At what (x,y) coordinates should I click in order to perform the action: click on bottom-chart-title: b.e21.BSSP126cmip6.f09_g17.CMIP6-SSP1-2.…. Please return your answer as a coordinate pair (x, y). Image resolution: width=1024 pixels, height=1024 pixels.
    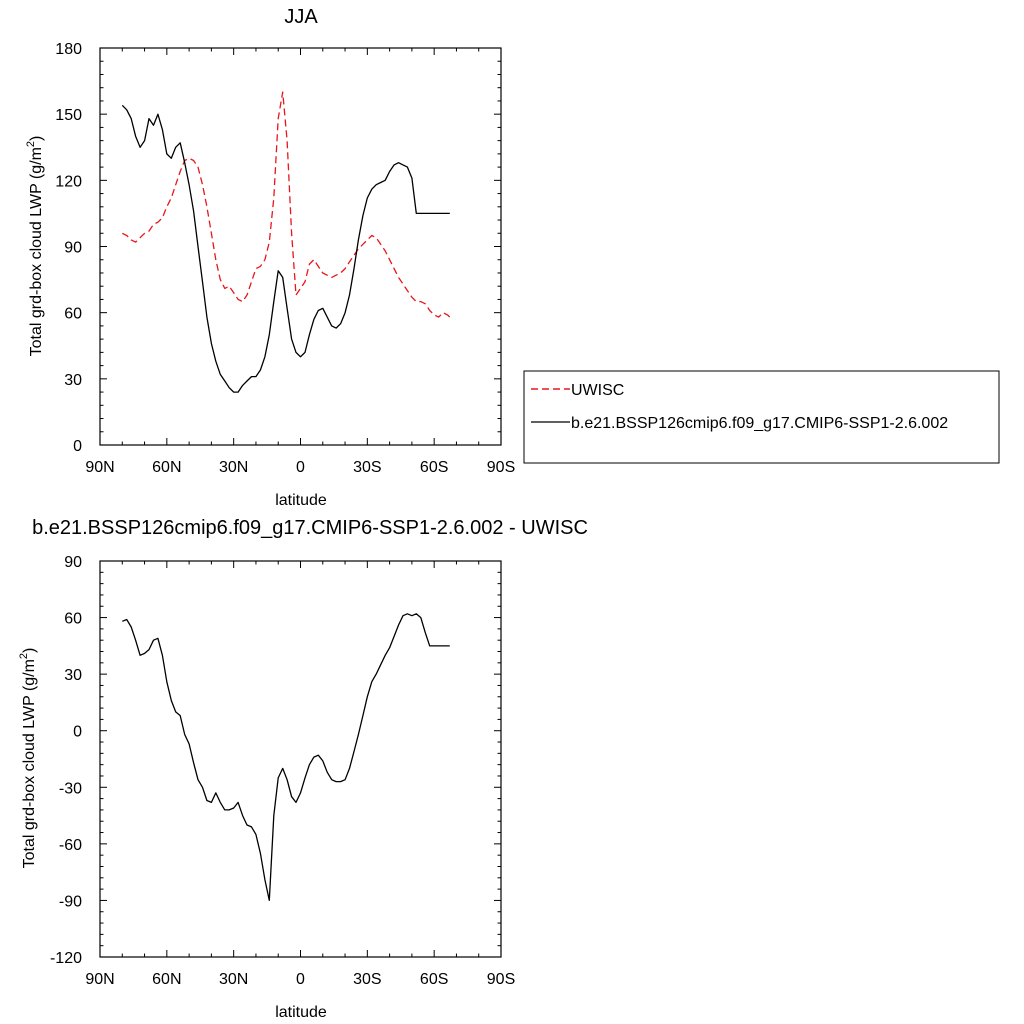
    Looking at the image, I should click on (310, 528).